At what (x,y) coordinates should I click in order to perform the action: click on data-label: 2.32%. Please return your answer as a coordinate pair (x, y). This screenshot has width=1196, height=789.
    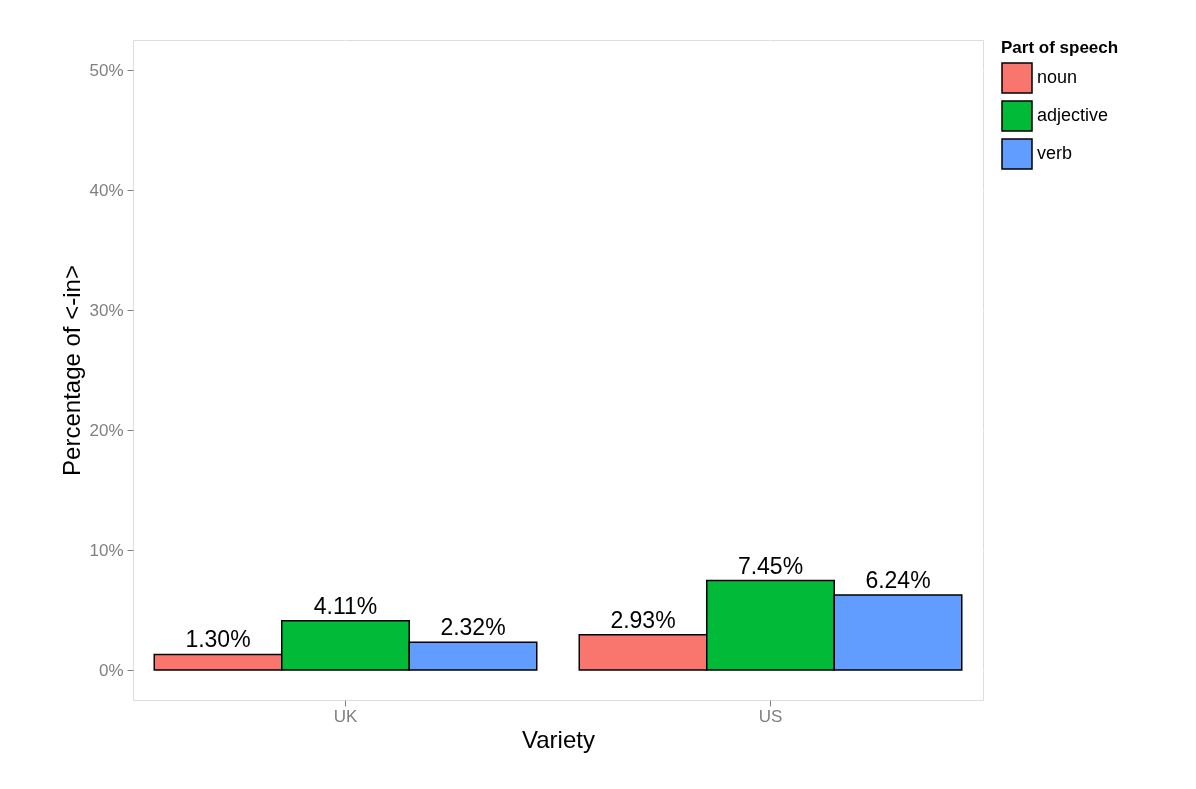
    Looking at the image, I should click on (473, 627).